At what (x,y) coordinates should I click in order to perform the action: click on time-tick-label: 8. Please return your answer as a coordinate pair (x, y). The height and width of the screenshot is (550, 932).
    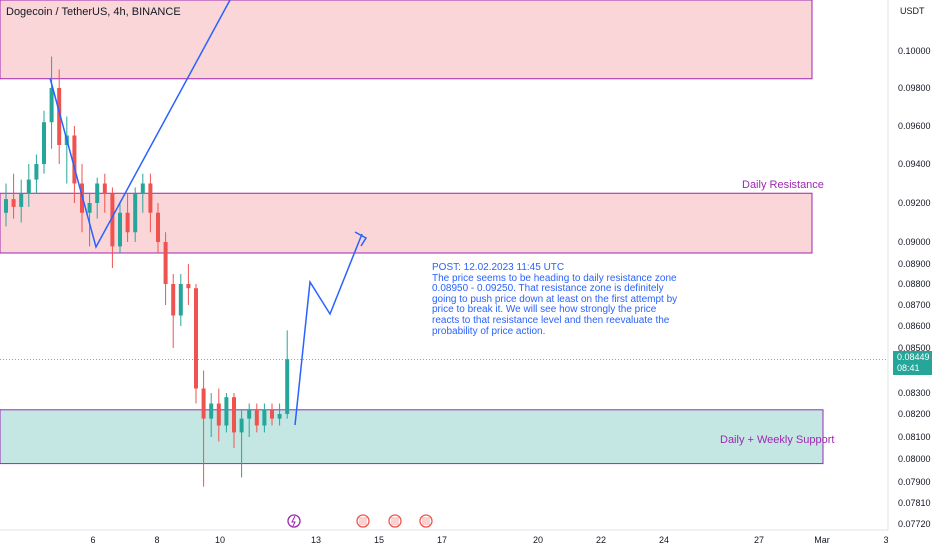
    Looking at the image, I should click on (156, 540).